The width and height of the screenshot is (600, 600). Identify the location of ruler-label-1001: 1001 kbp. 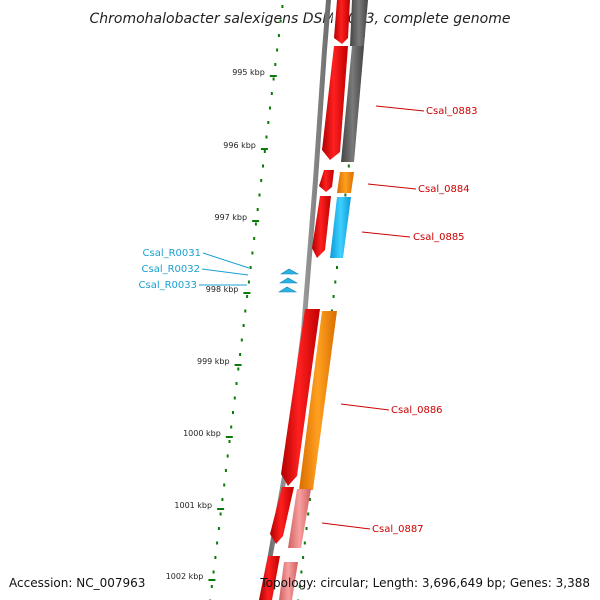
(193, 505).